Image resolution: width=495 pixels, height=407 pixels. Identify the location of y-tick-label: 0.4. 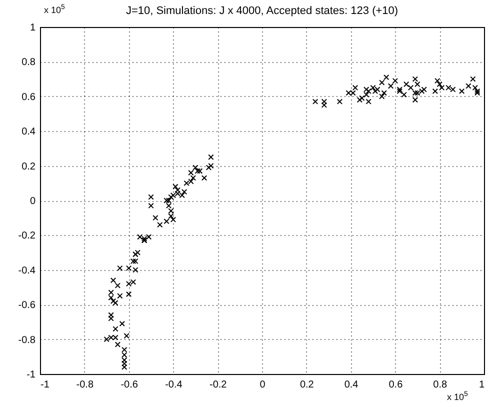
(29, 132).